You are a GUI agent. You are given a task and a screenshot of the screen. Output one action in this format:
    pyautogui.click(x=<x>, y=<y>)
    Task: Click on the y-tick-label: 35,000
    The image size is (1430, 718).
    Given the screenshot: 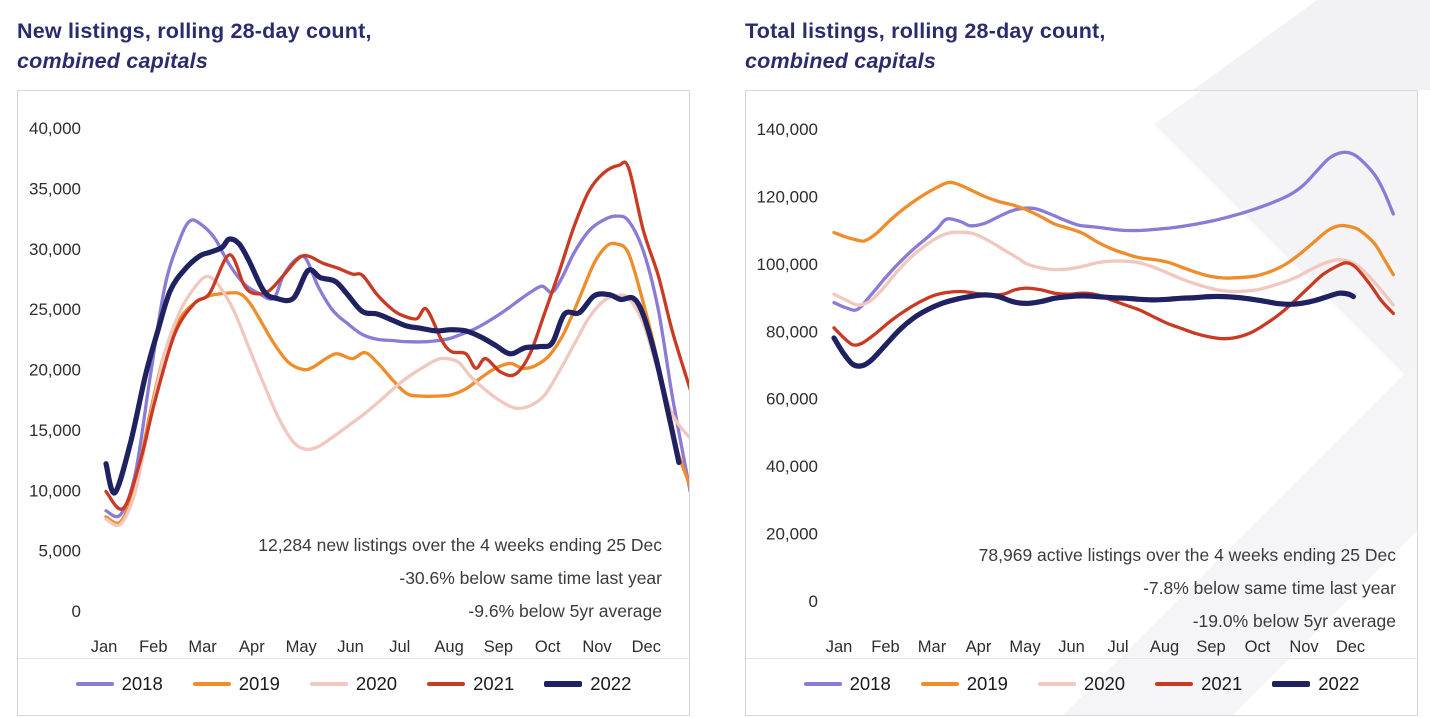 What is the action you would take?
    pyautogui.click(x=55, y=188)
    